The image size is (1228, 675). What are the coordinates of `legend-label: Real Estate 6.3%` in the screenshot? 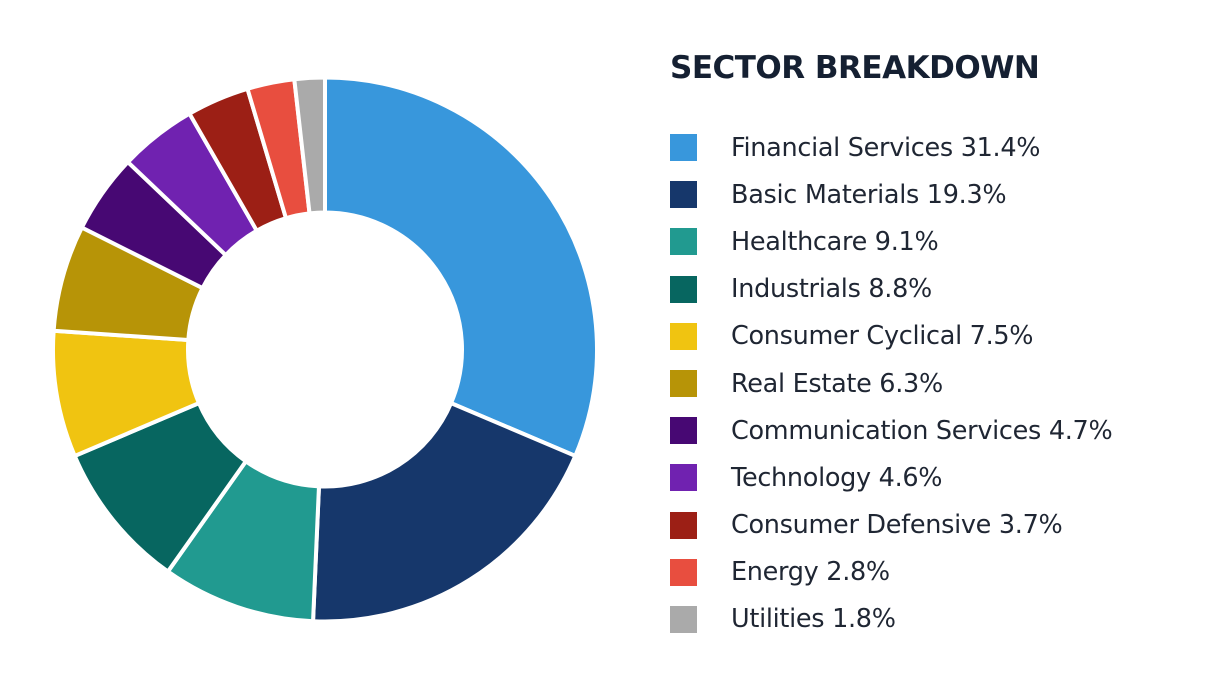 It's located at (837, 383).